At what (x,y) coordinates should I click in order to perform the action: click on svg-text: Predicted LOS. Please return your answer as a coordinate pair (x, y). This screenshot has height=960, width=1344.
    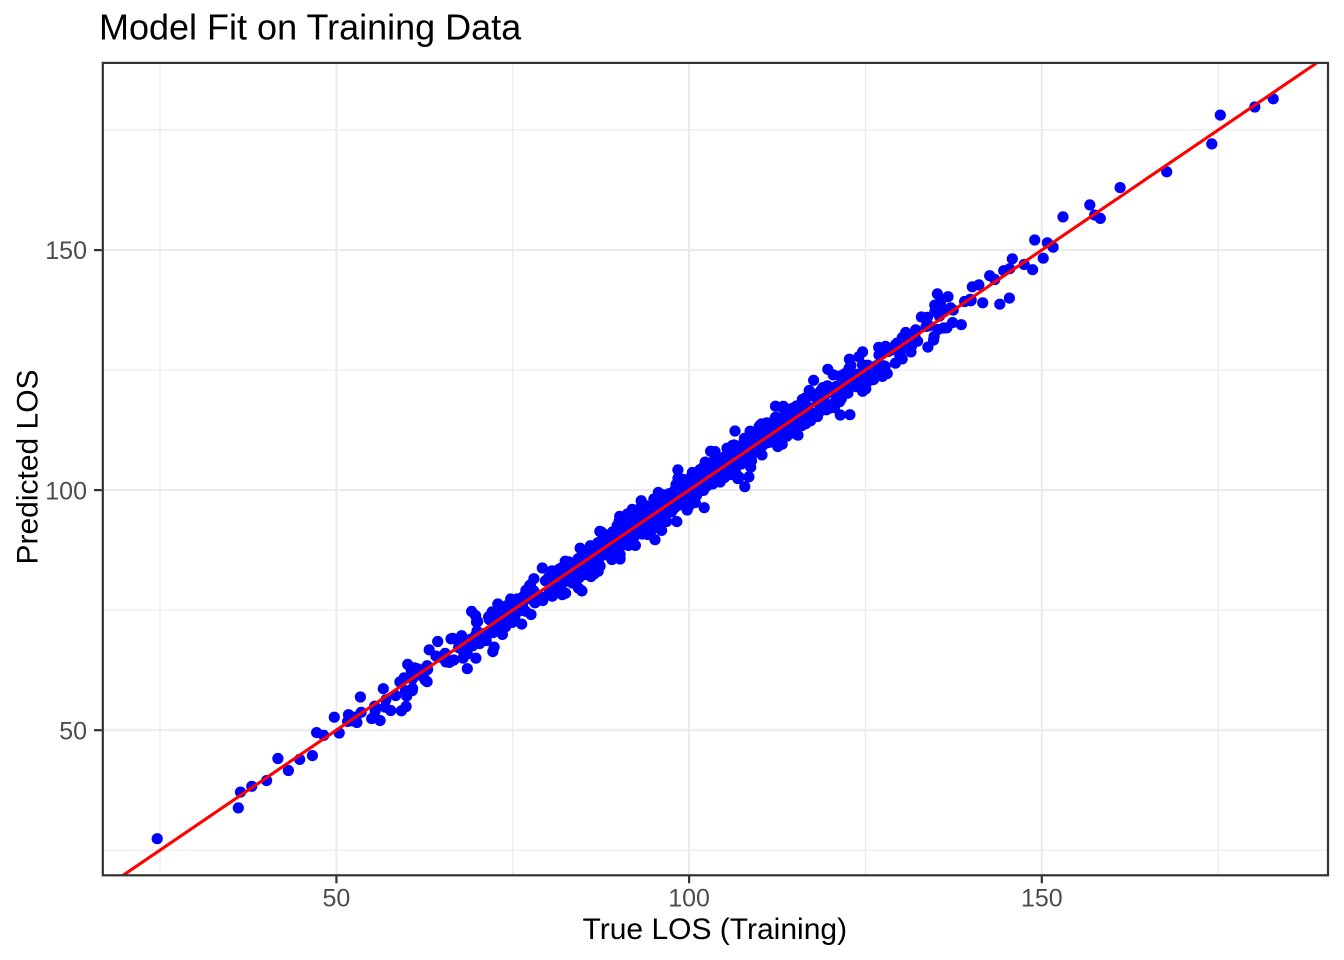
    Looking at the image, I should click on (28, 466).